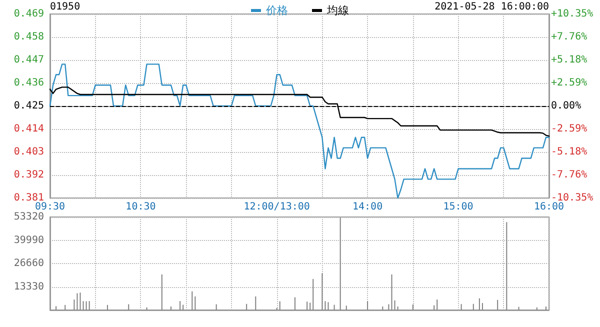 The image size is (600, 327). What do you see at coordinates (29, 217) in the screenshot?
I see `y-tick-label: 53320` at bounding box center [29, 217].